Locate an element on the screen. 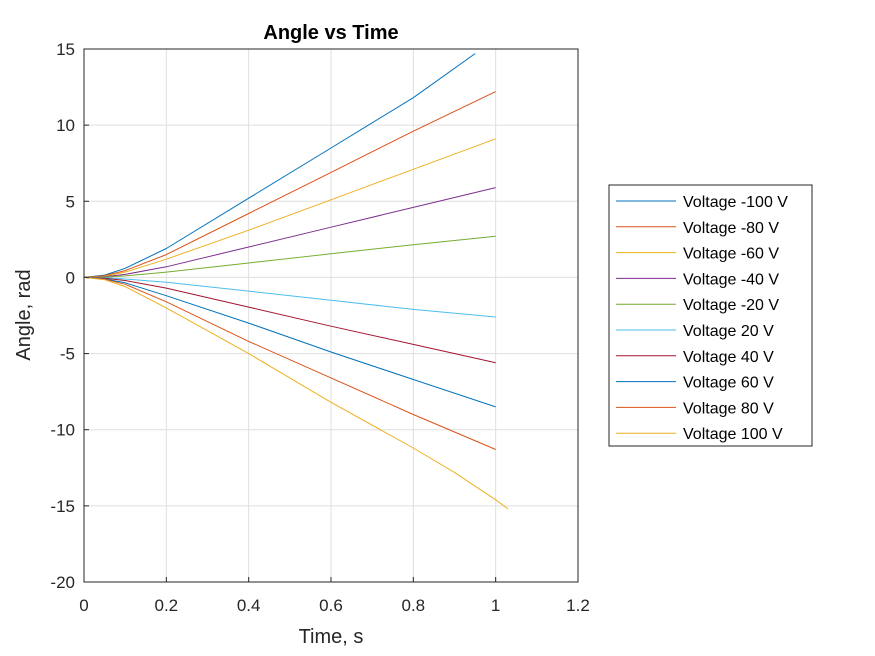  y-tick-label: 5 is located at coordinates (70, 201).